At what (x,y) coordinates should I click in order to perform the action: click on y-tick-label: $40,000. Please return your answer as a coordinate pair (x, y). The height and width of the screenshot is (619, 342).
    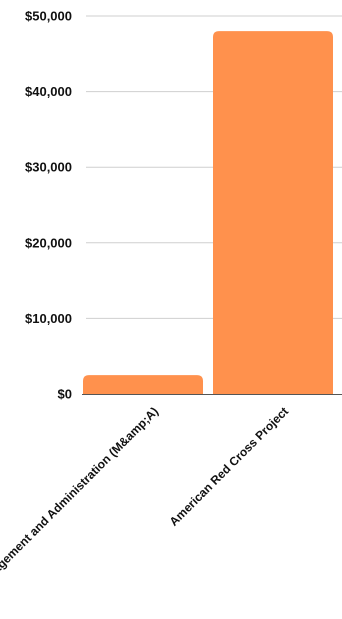
    Looking at the image, I should click on (48, 91).